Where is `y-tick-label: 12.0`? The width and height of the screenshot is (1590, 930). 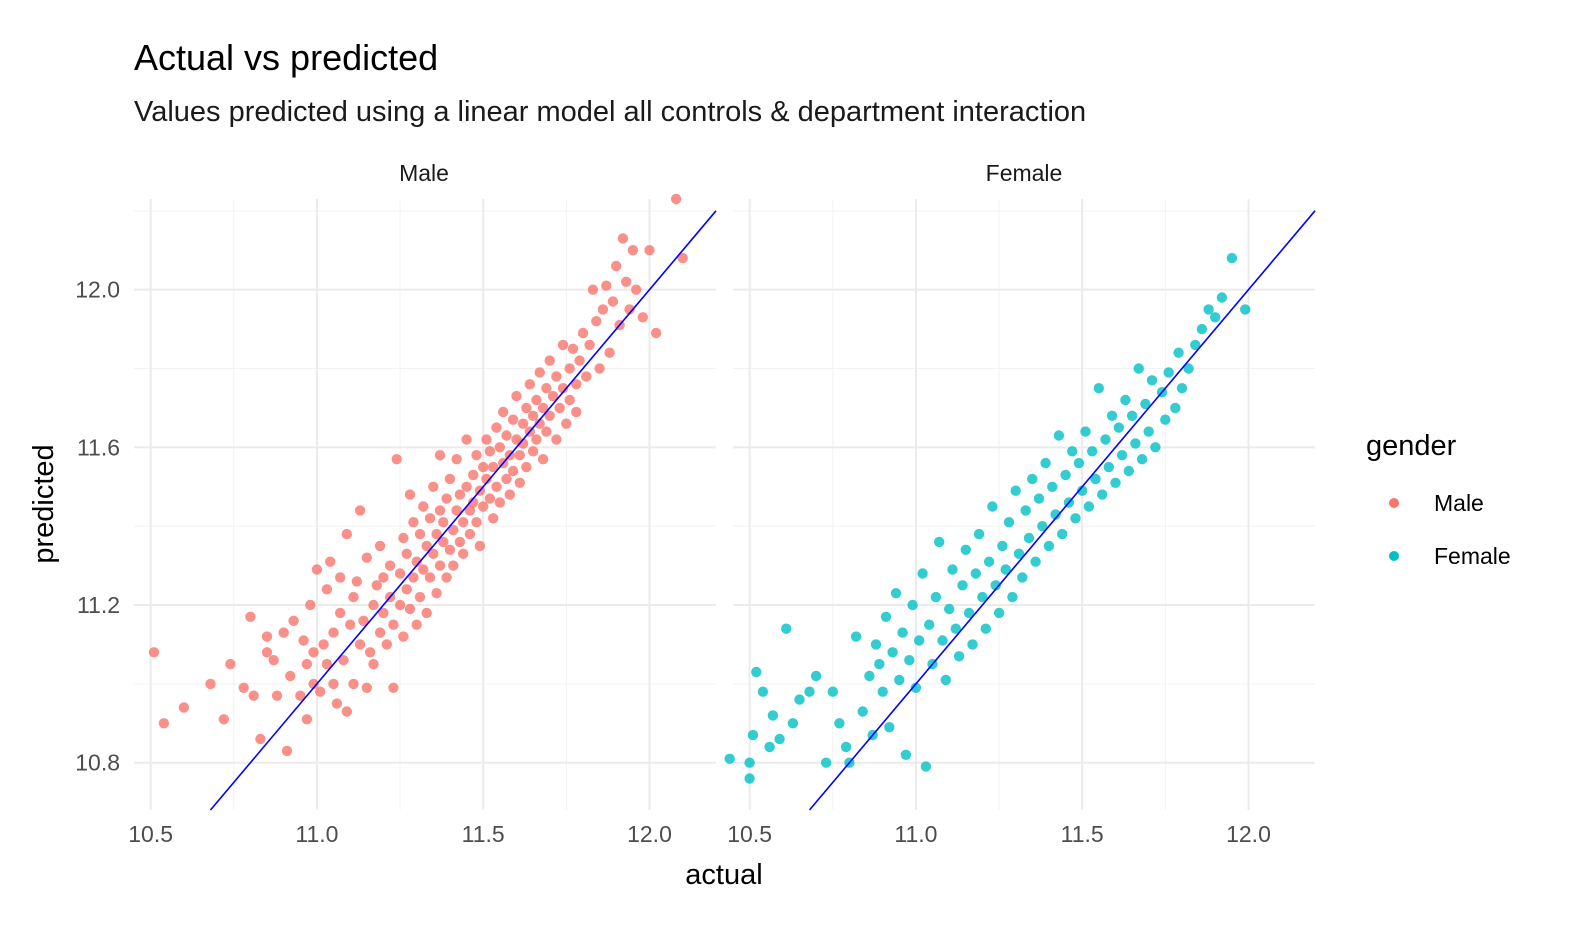 y-tick-label: 12.0 is located at coordinates (97, 290).